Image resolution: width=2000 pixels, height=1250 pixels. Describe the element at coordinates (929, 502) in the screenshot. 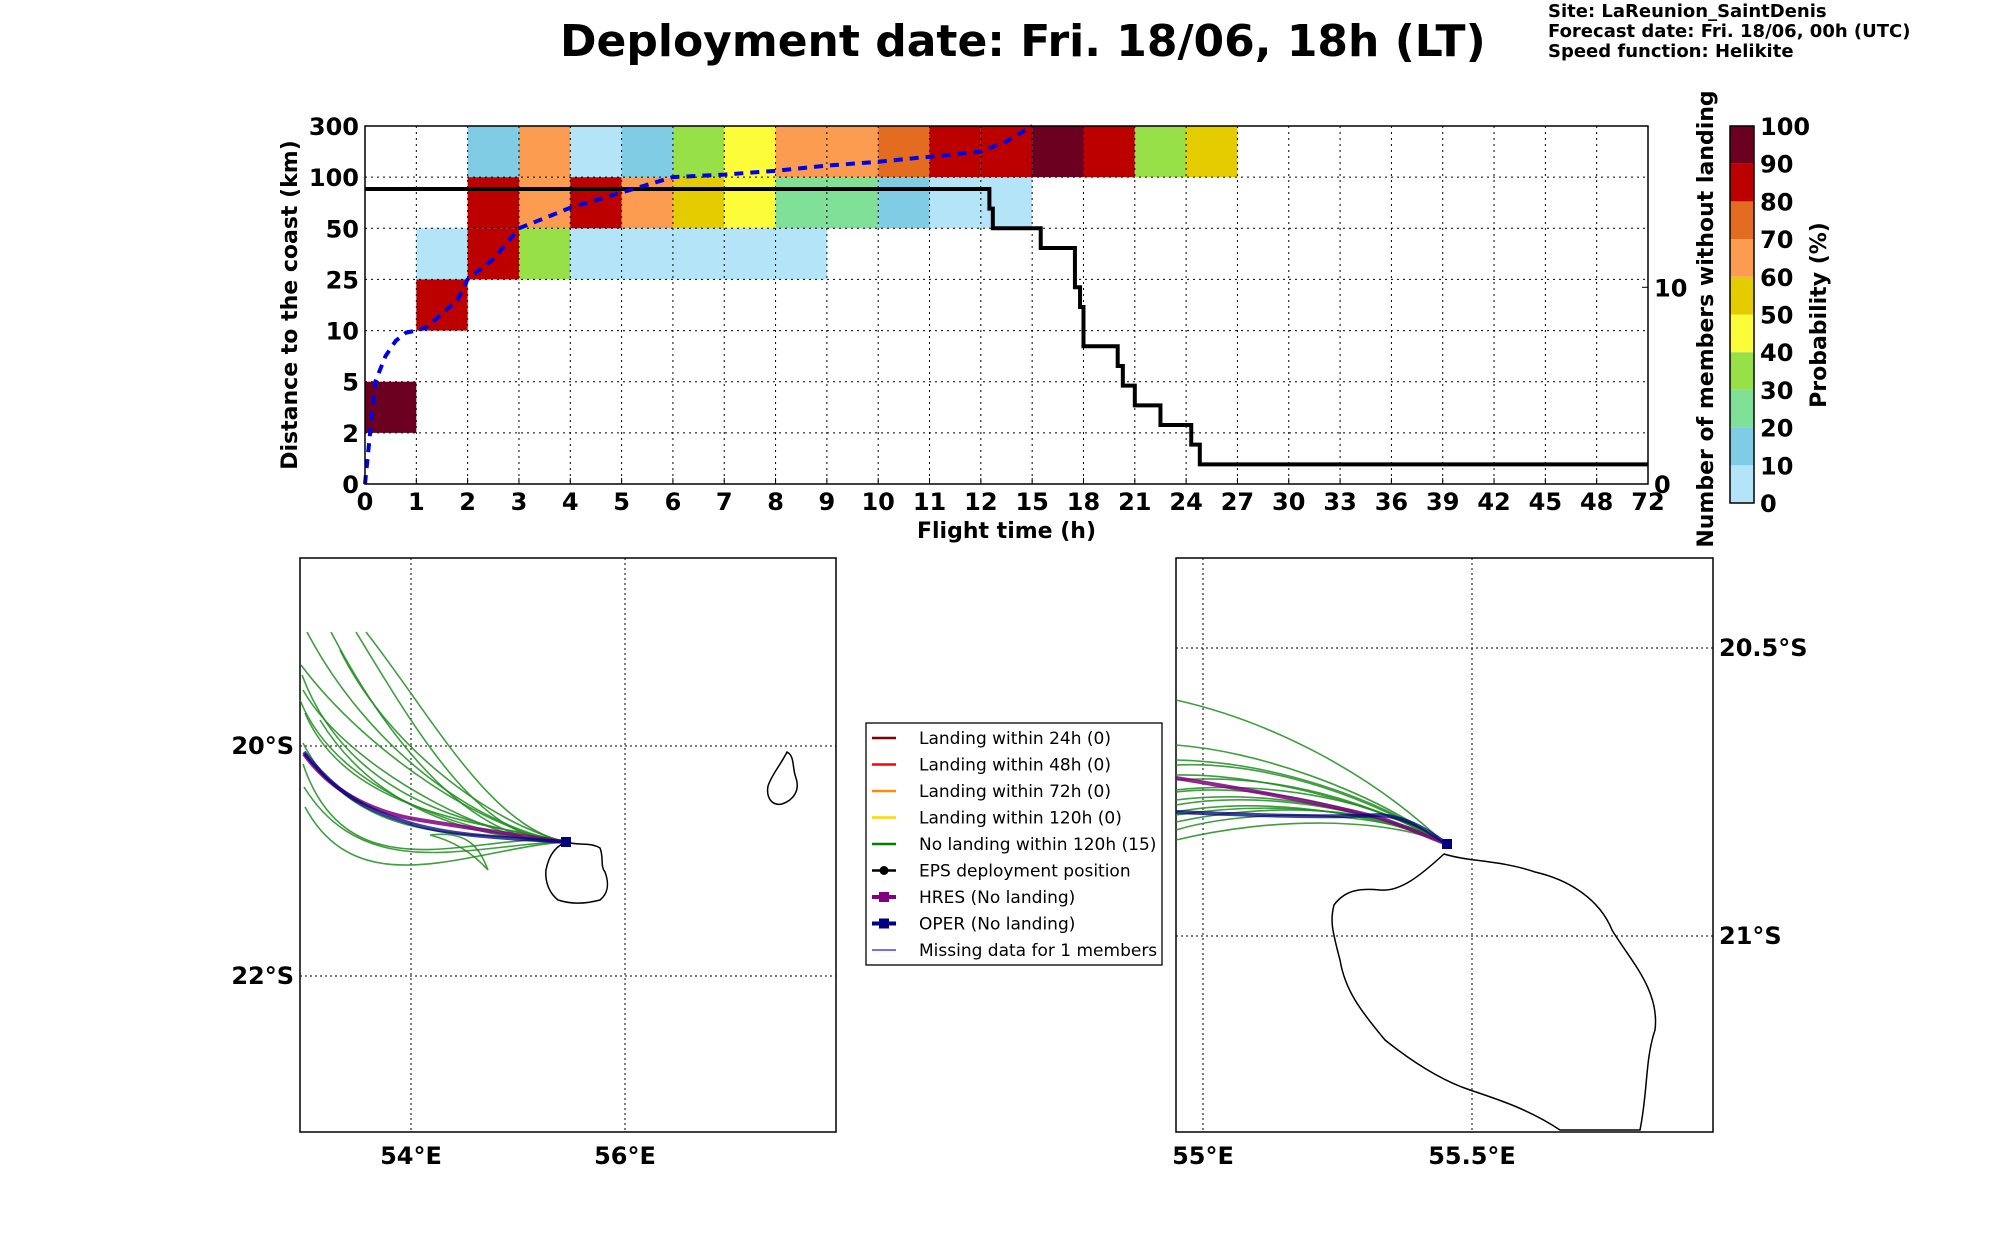

I see `x-tick-label: 11` at that location.